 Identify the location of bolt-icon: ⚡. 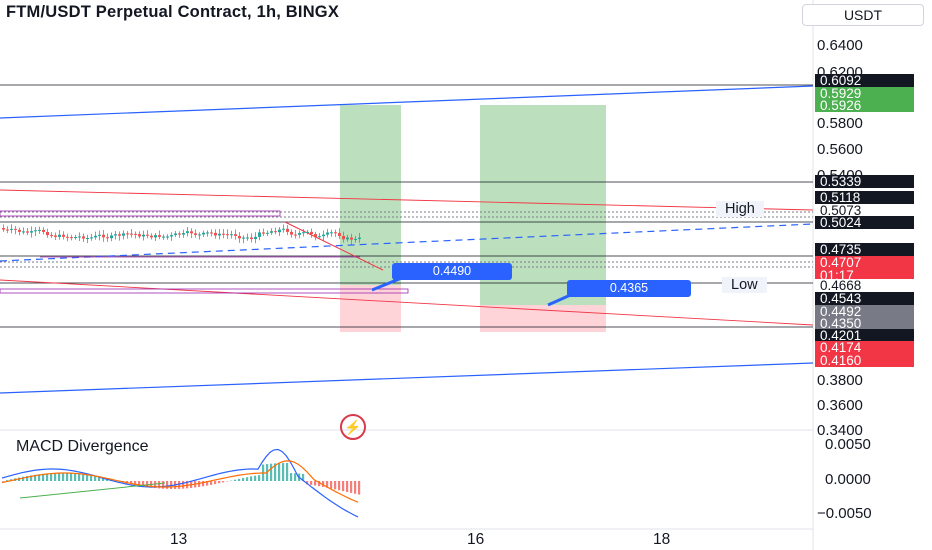
(353, 427).